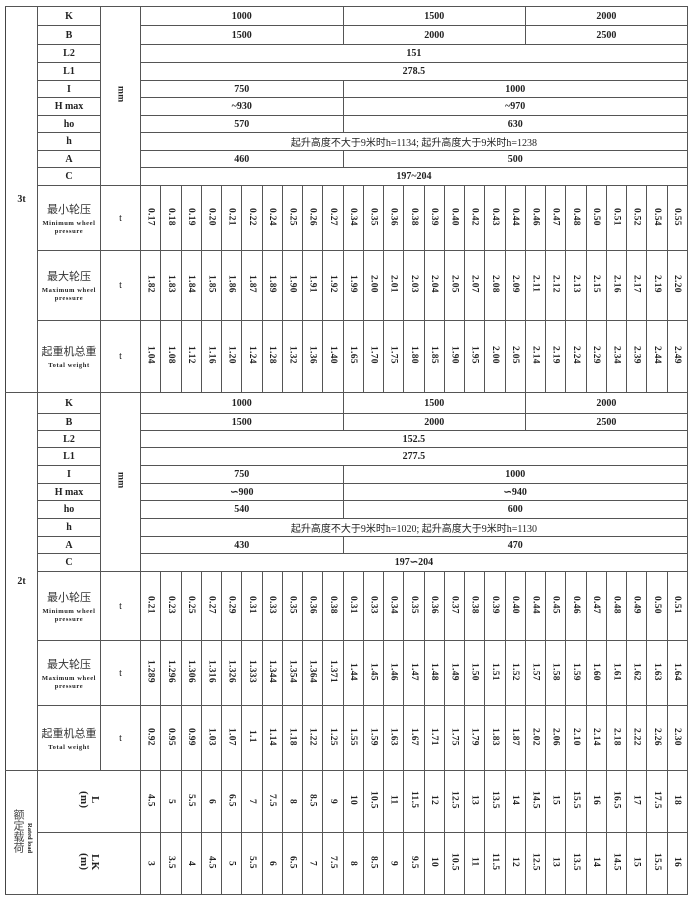 Image resolution: width=691 pixels, height=908 pixels. What do you see at coordinates (596, 736) in the screenshot?
I see `data-value: 2.14` at bounding box center [596, 736].